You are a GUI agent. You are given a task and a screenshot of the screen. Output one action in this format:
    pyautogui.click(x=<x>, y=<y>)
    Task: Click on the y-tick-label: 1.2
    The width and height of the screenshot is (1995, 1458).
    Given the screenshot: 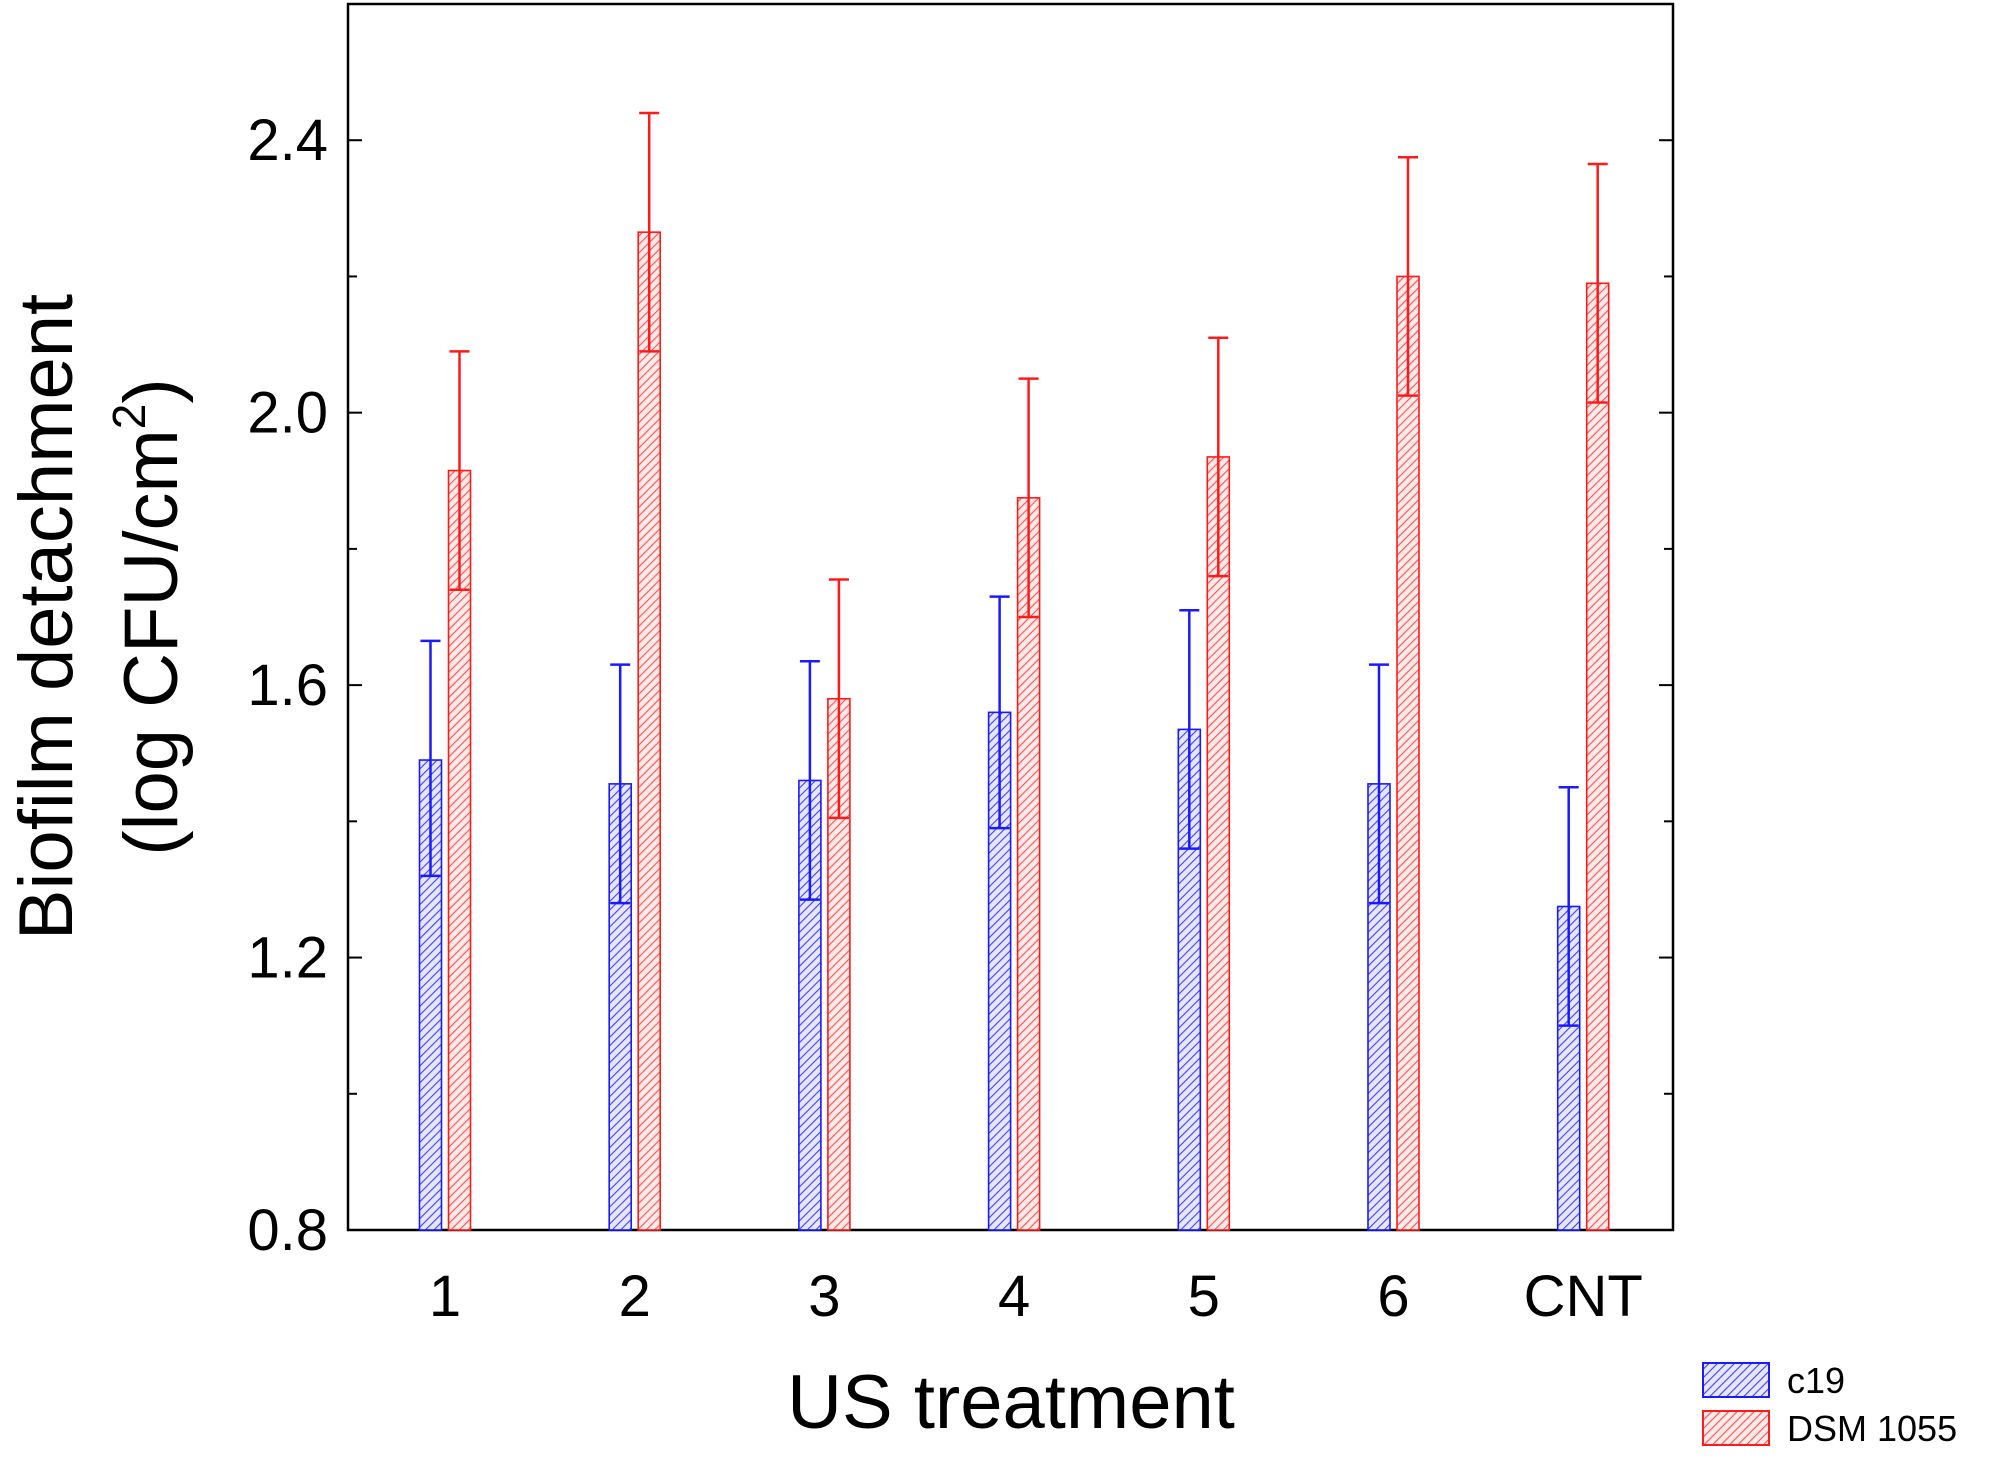 What is the action you would take?
    pyautogui.click(x=287, y=958)
    